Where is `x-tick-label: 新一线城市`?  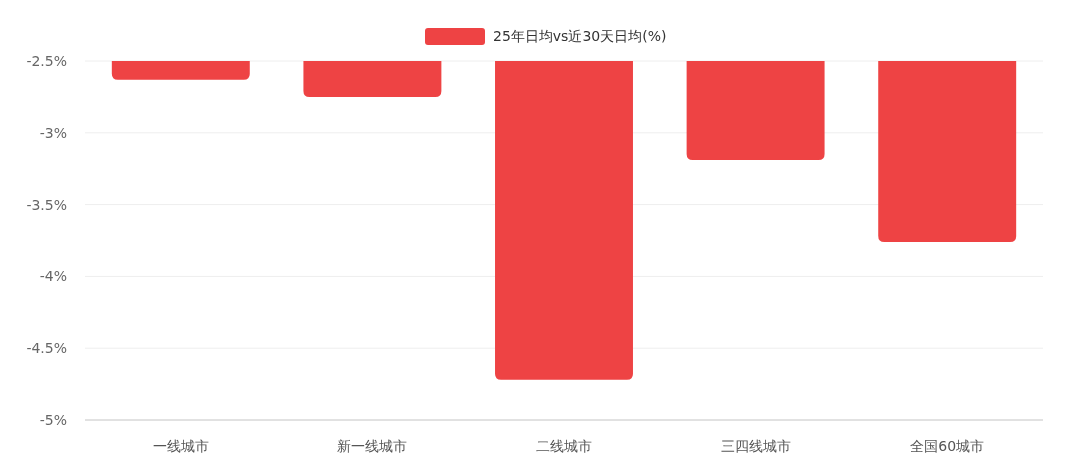
x-tick-label: 新一线城市 is located at coordinates (372, 446).